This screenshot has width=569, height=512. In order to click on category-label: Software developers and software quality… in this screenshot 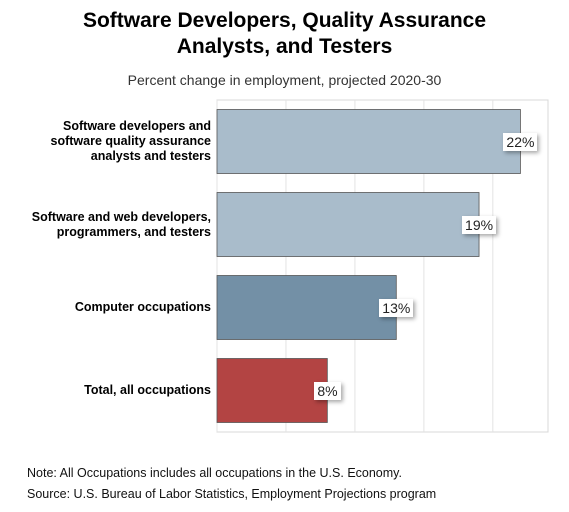, I will do `click(130, 141)`.